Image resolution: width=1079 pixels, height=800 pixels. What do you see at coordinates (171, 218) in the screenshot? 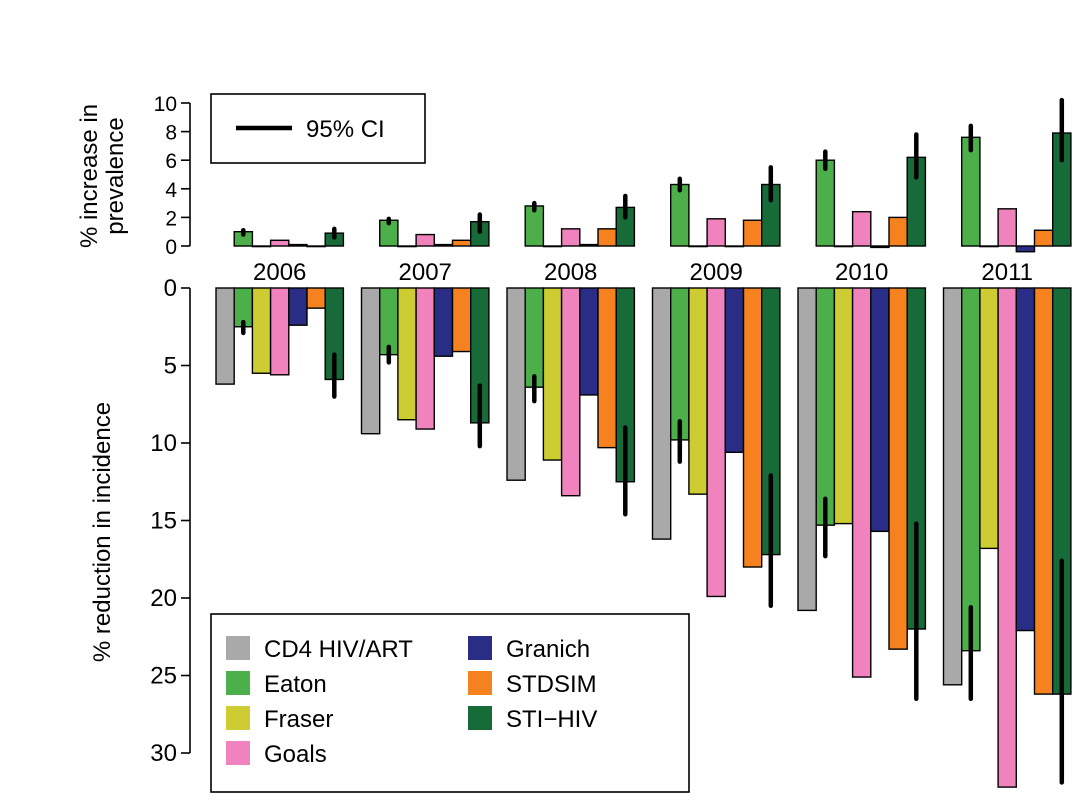
I see `prevalence-y-tick-label: 2` at bounding box center [171, 218].